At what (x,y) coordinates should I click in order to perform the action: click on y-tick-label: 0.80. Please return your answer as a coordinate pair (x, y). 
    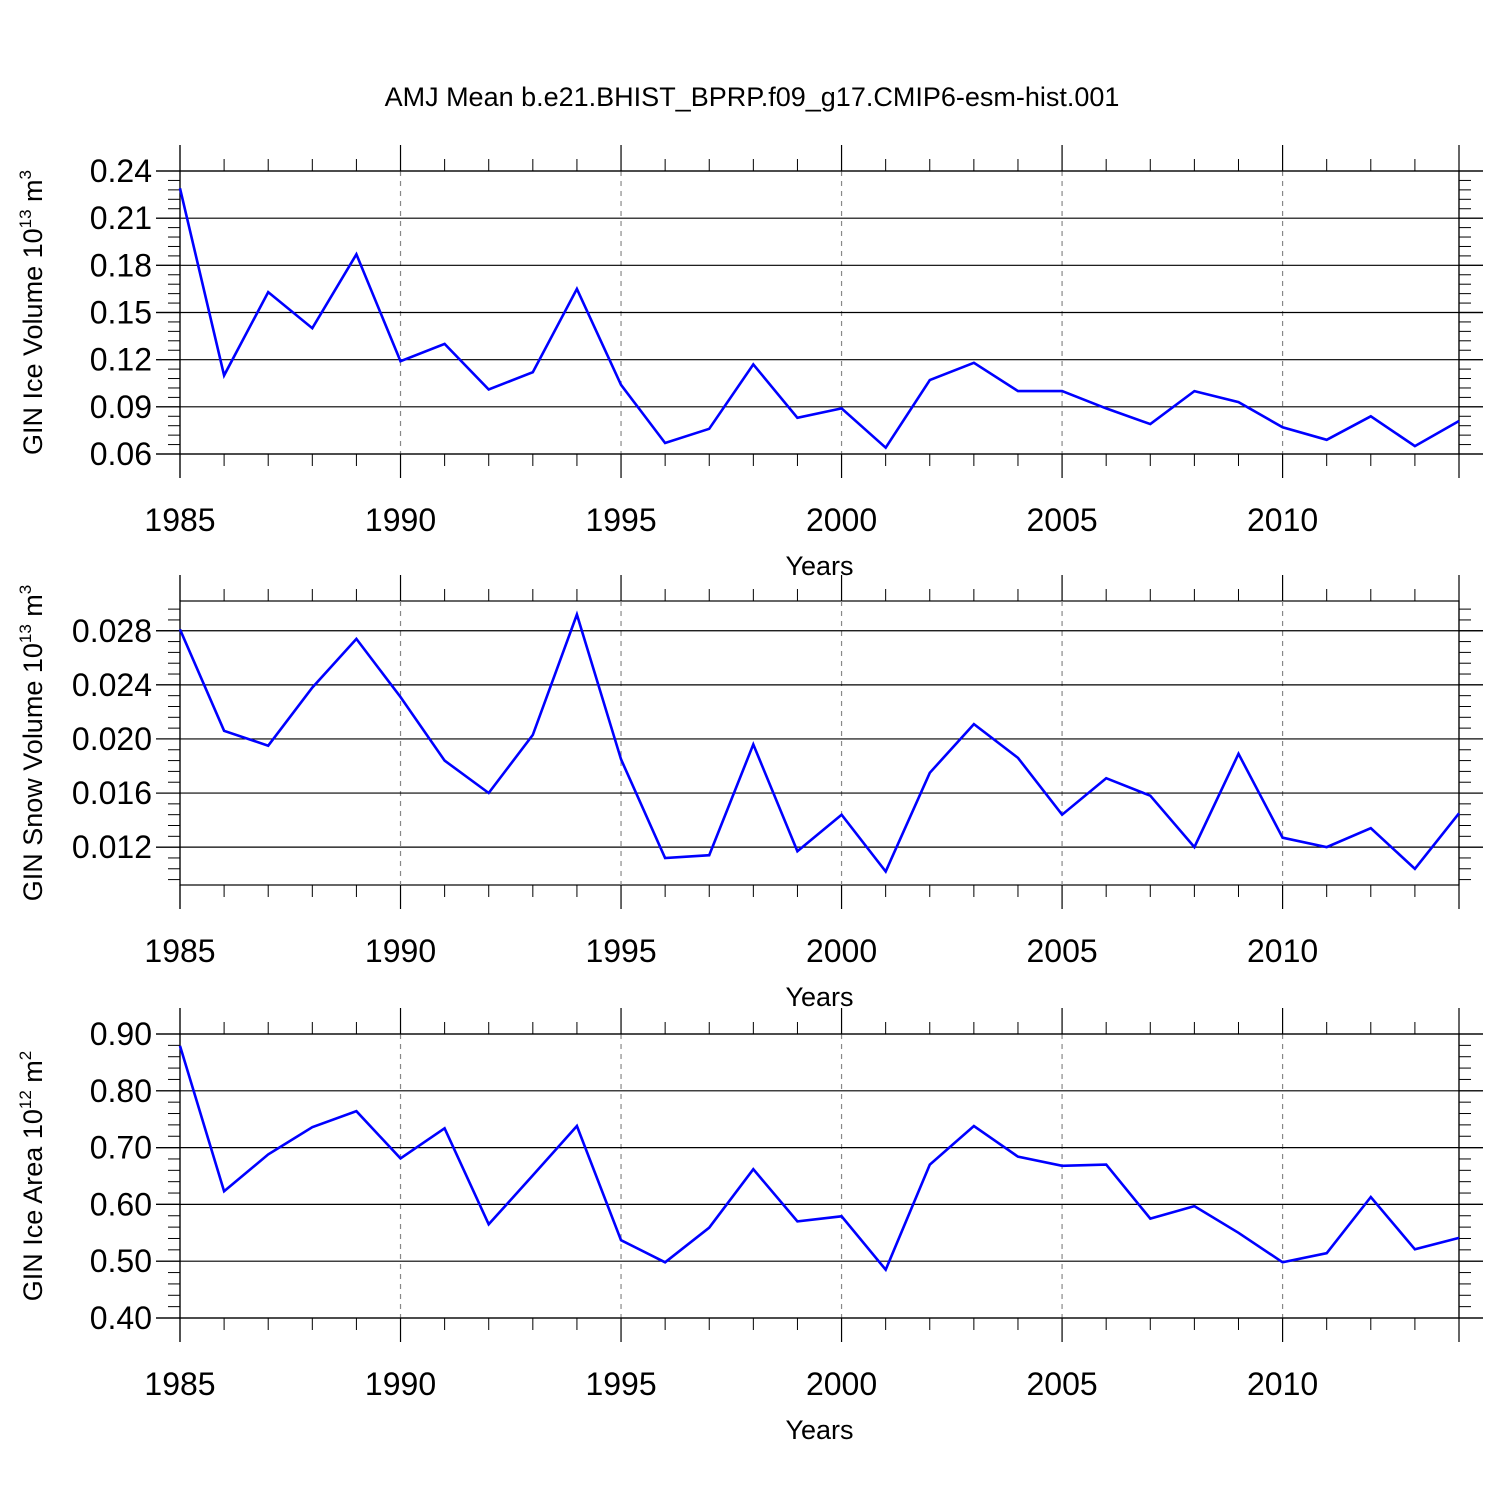
    Looking at the image, I should click on (121, 1091).